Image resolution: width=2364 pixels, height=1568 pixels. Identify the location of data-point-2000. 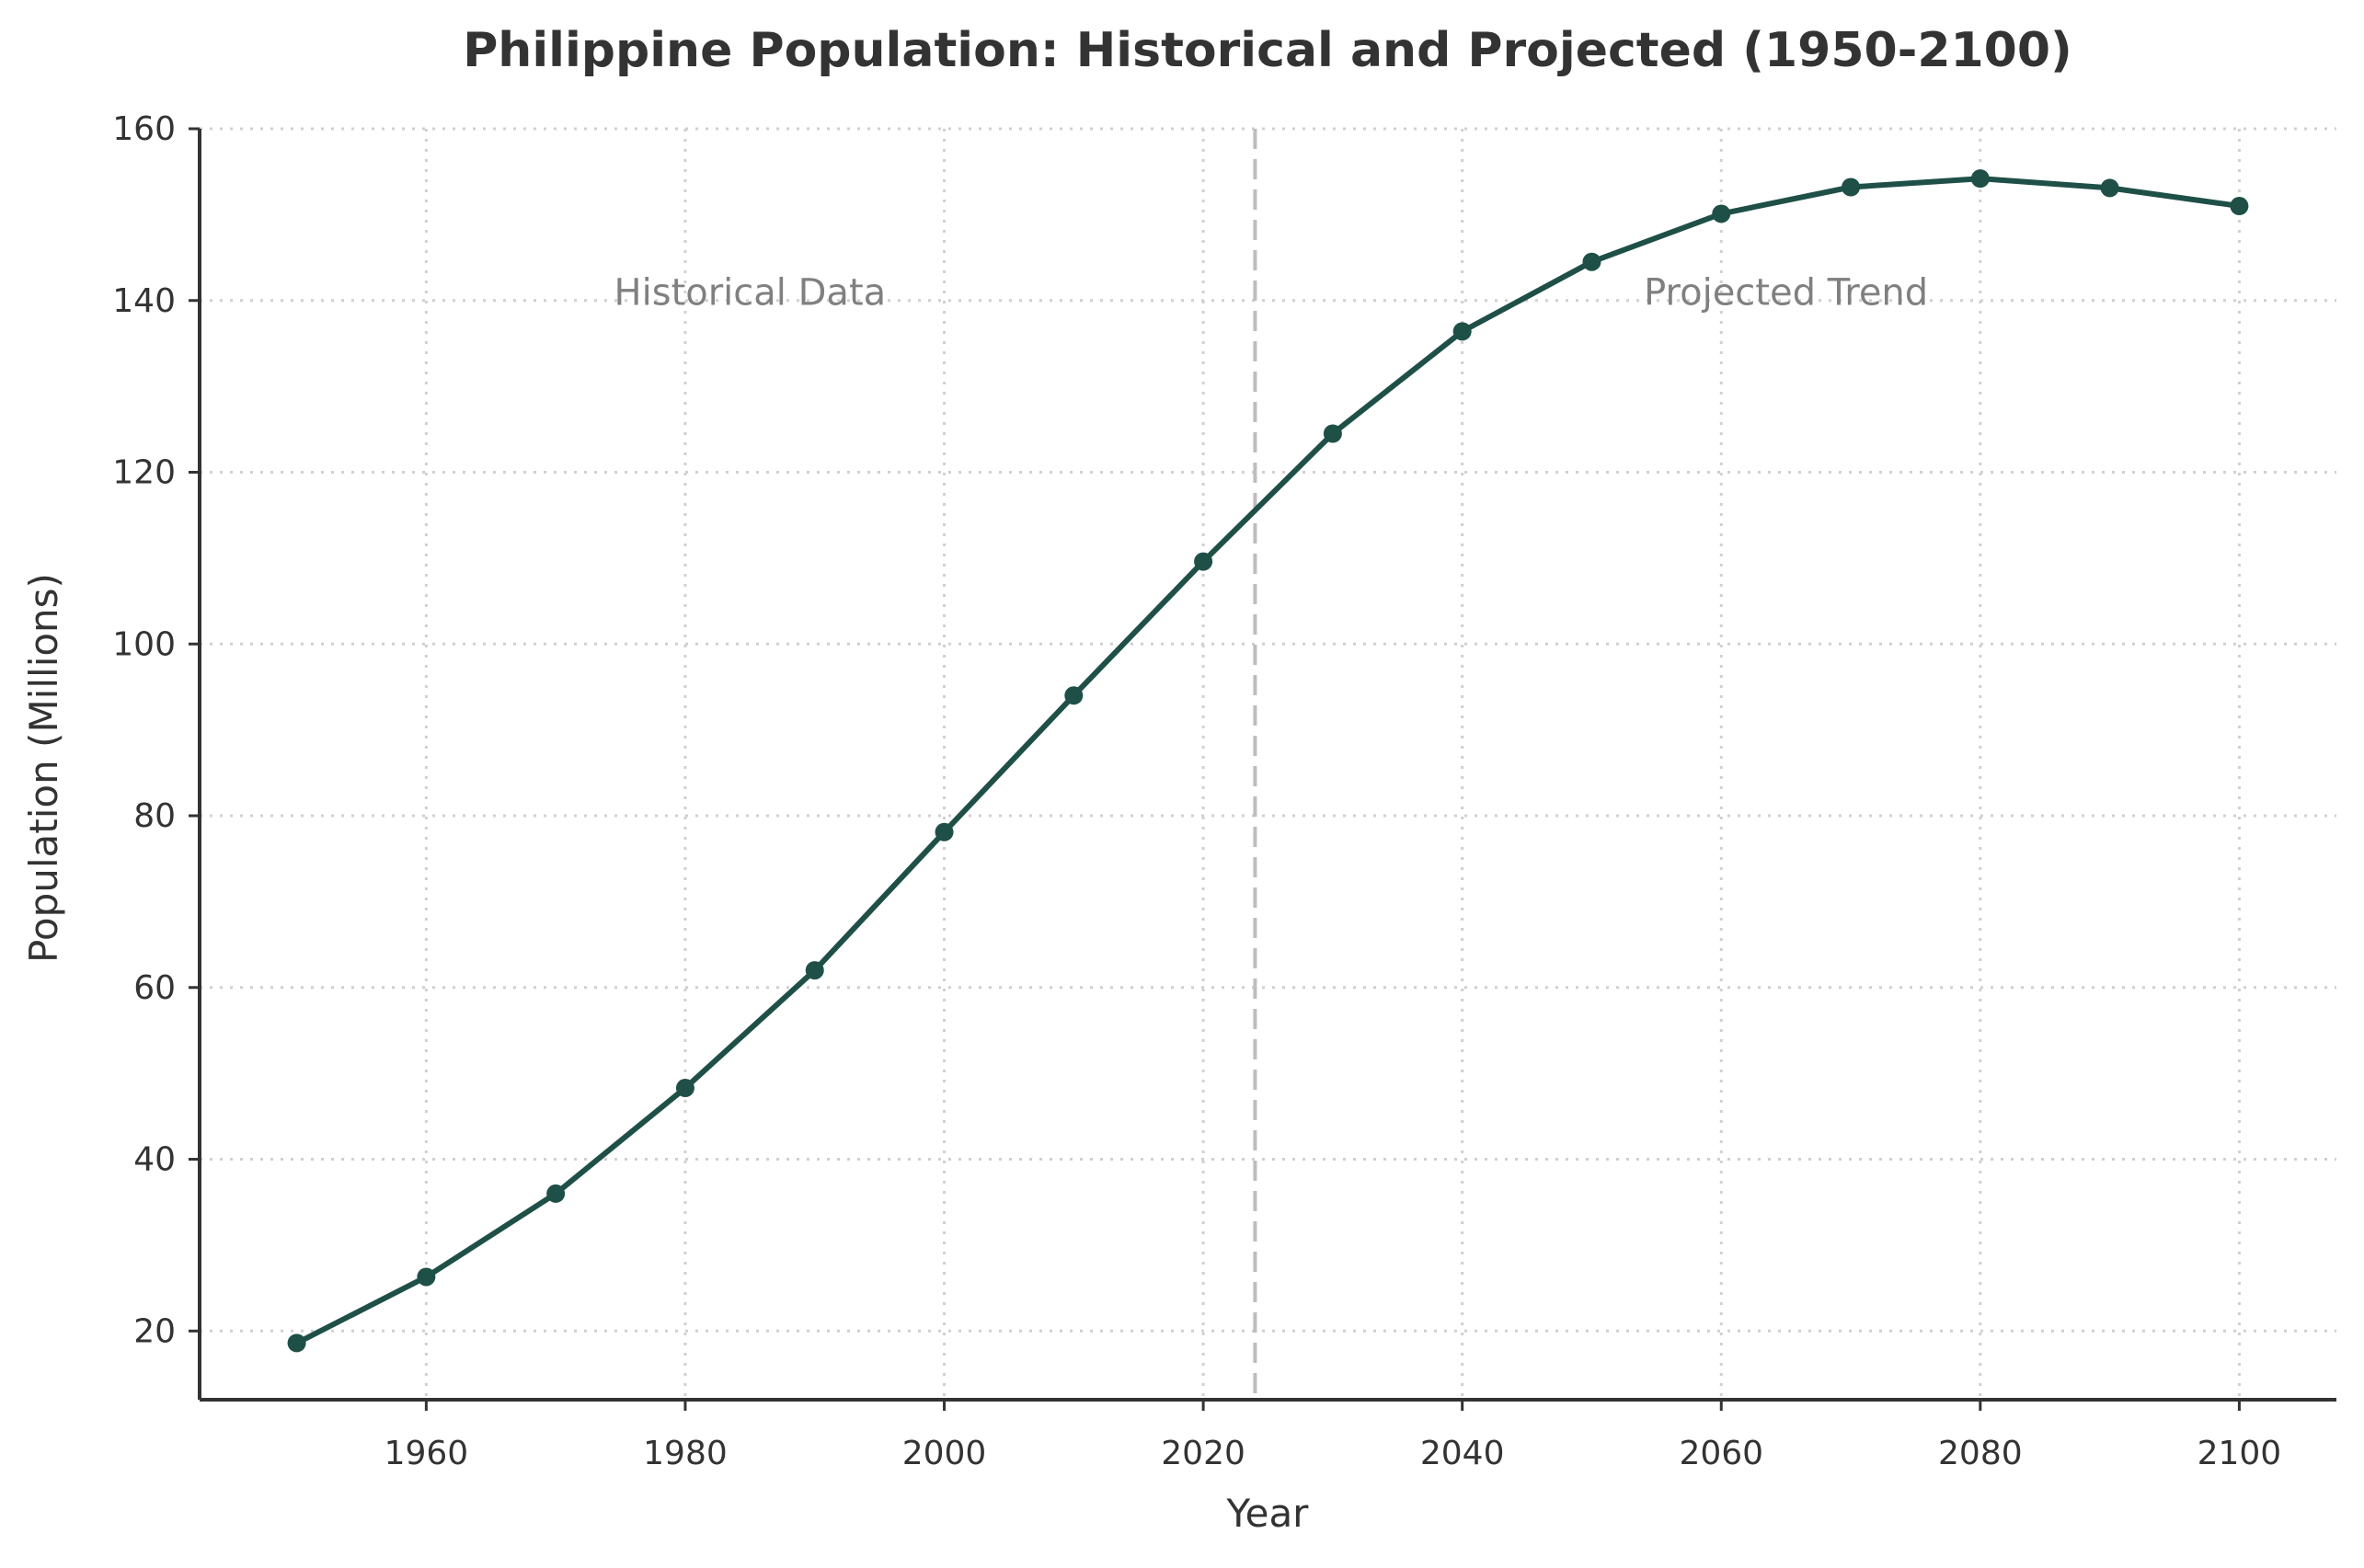
(944, 831).